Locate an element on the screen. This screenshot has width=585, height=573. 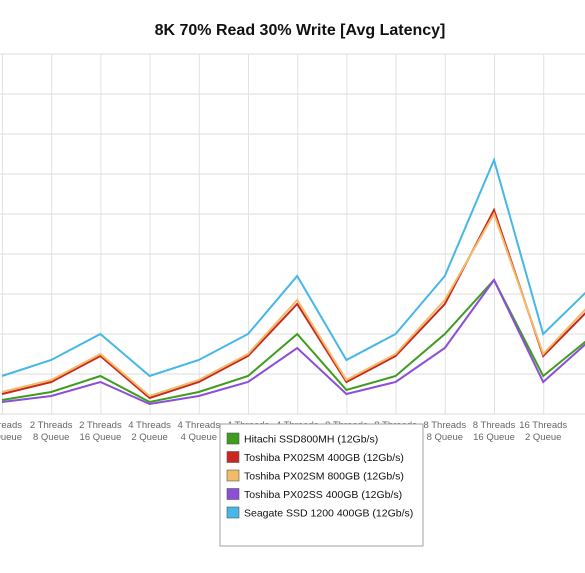
legend-entry-label: Seagate SSD 1200 400GB (12Gb/s) is located at coordinates (328, 514).